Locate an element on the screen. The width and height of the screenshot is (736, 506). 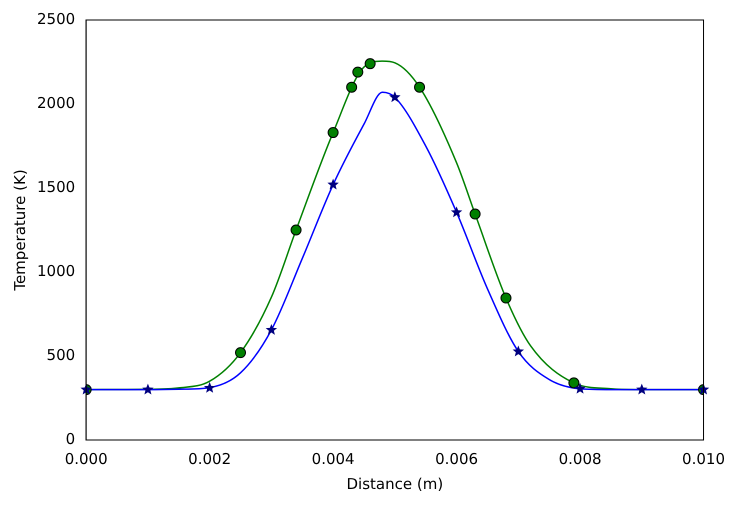
y-tick-label: 2500 is located at coordinates (56, 19).